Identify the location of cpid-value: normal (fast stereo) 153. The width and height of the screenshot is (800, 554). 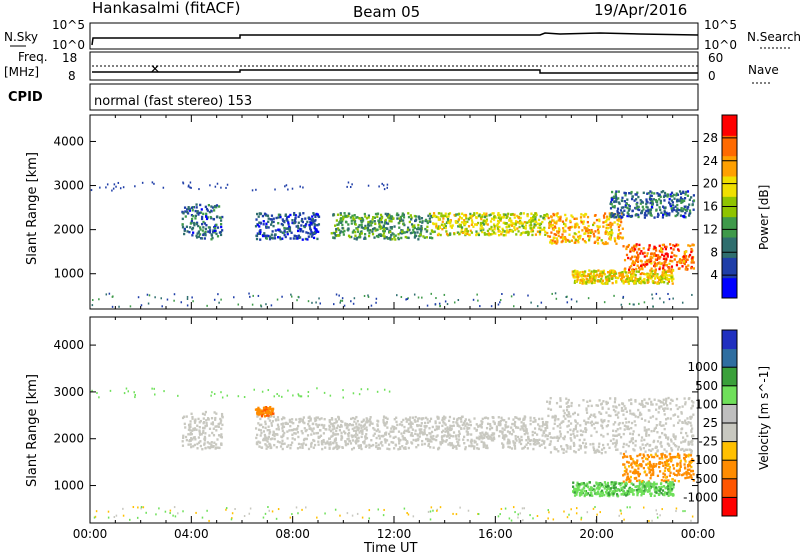
(173, 101).